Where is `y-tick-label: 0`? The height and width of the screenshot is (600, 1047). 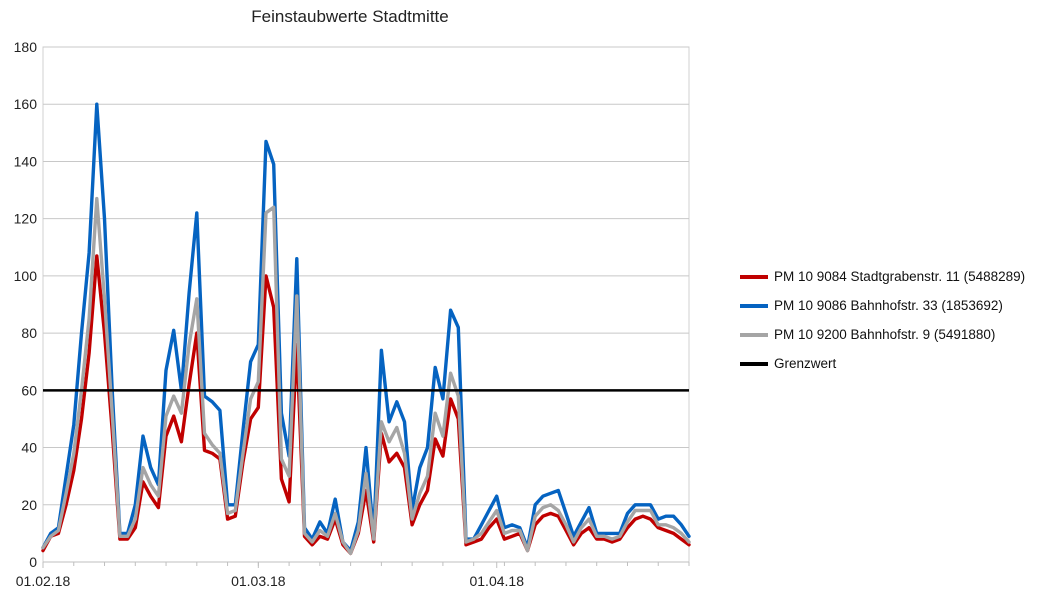 y-tick-label: 0 is located at coordinates (33, 562).